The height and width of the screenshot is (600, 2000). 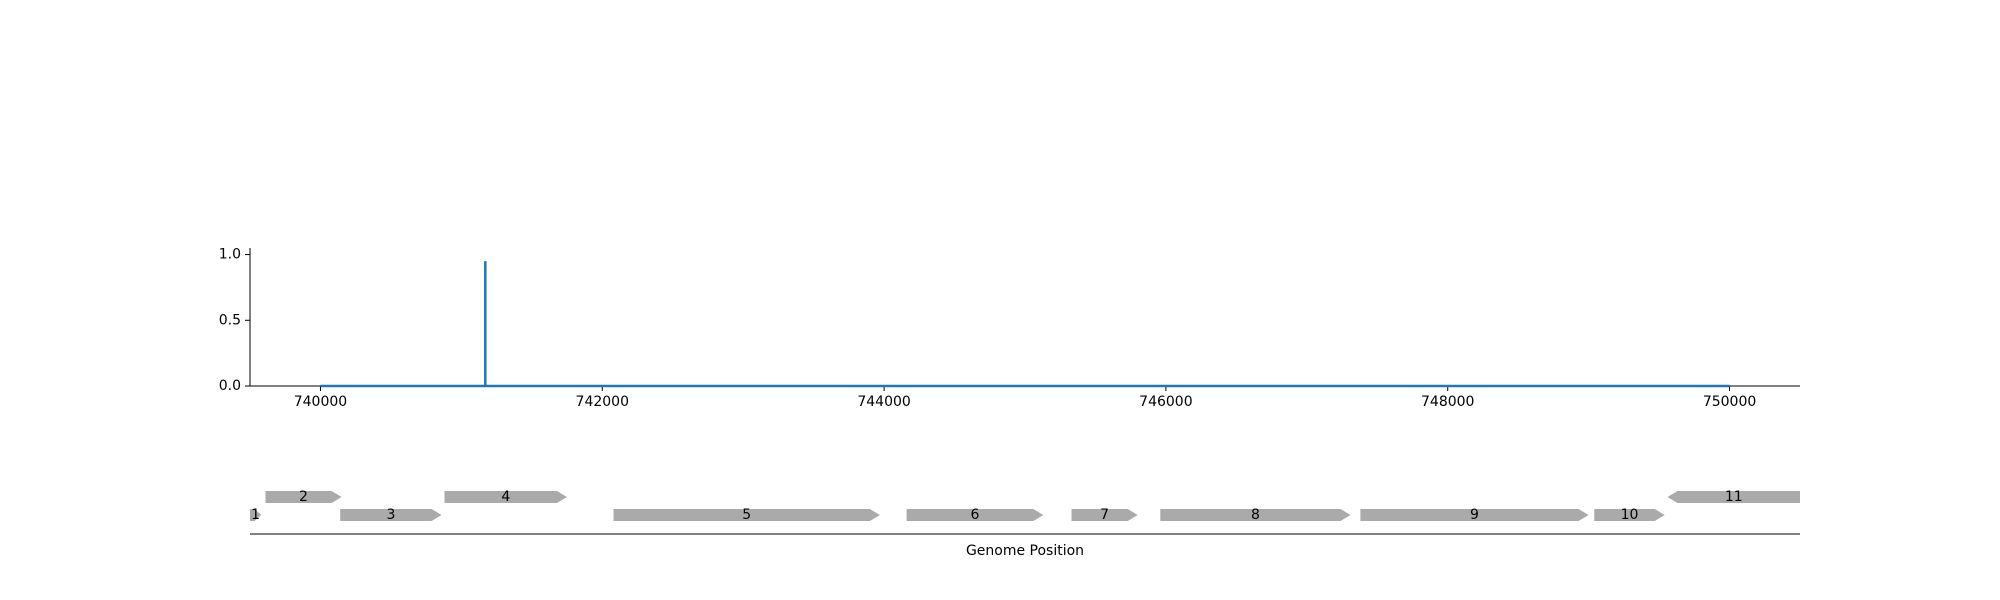 I want to click on x-ticks: 740000 742000 744000 746000 748000 750000, so click(x=1025, y=398).